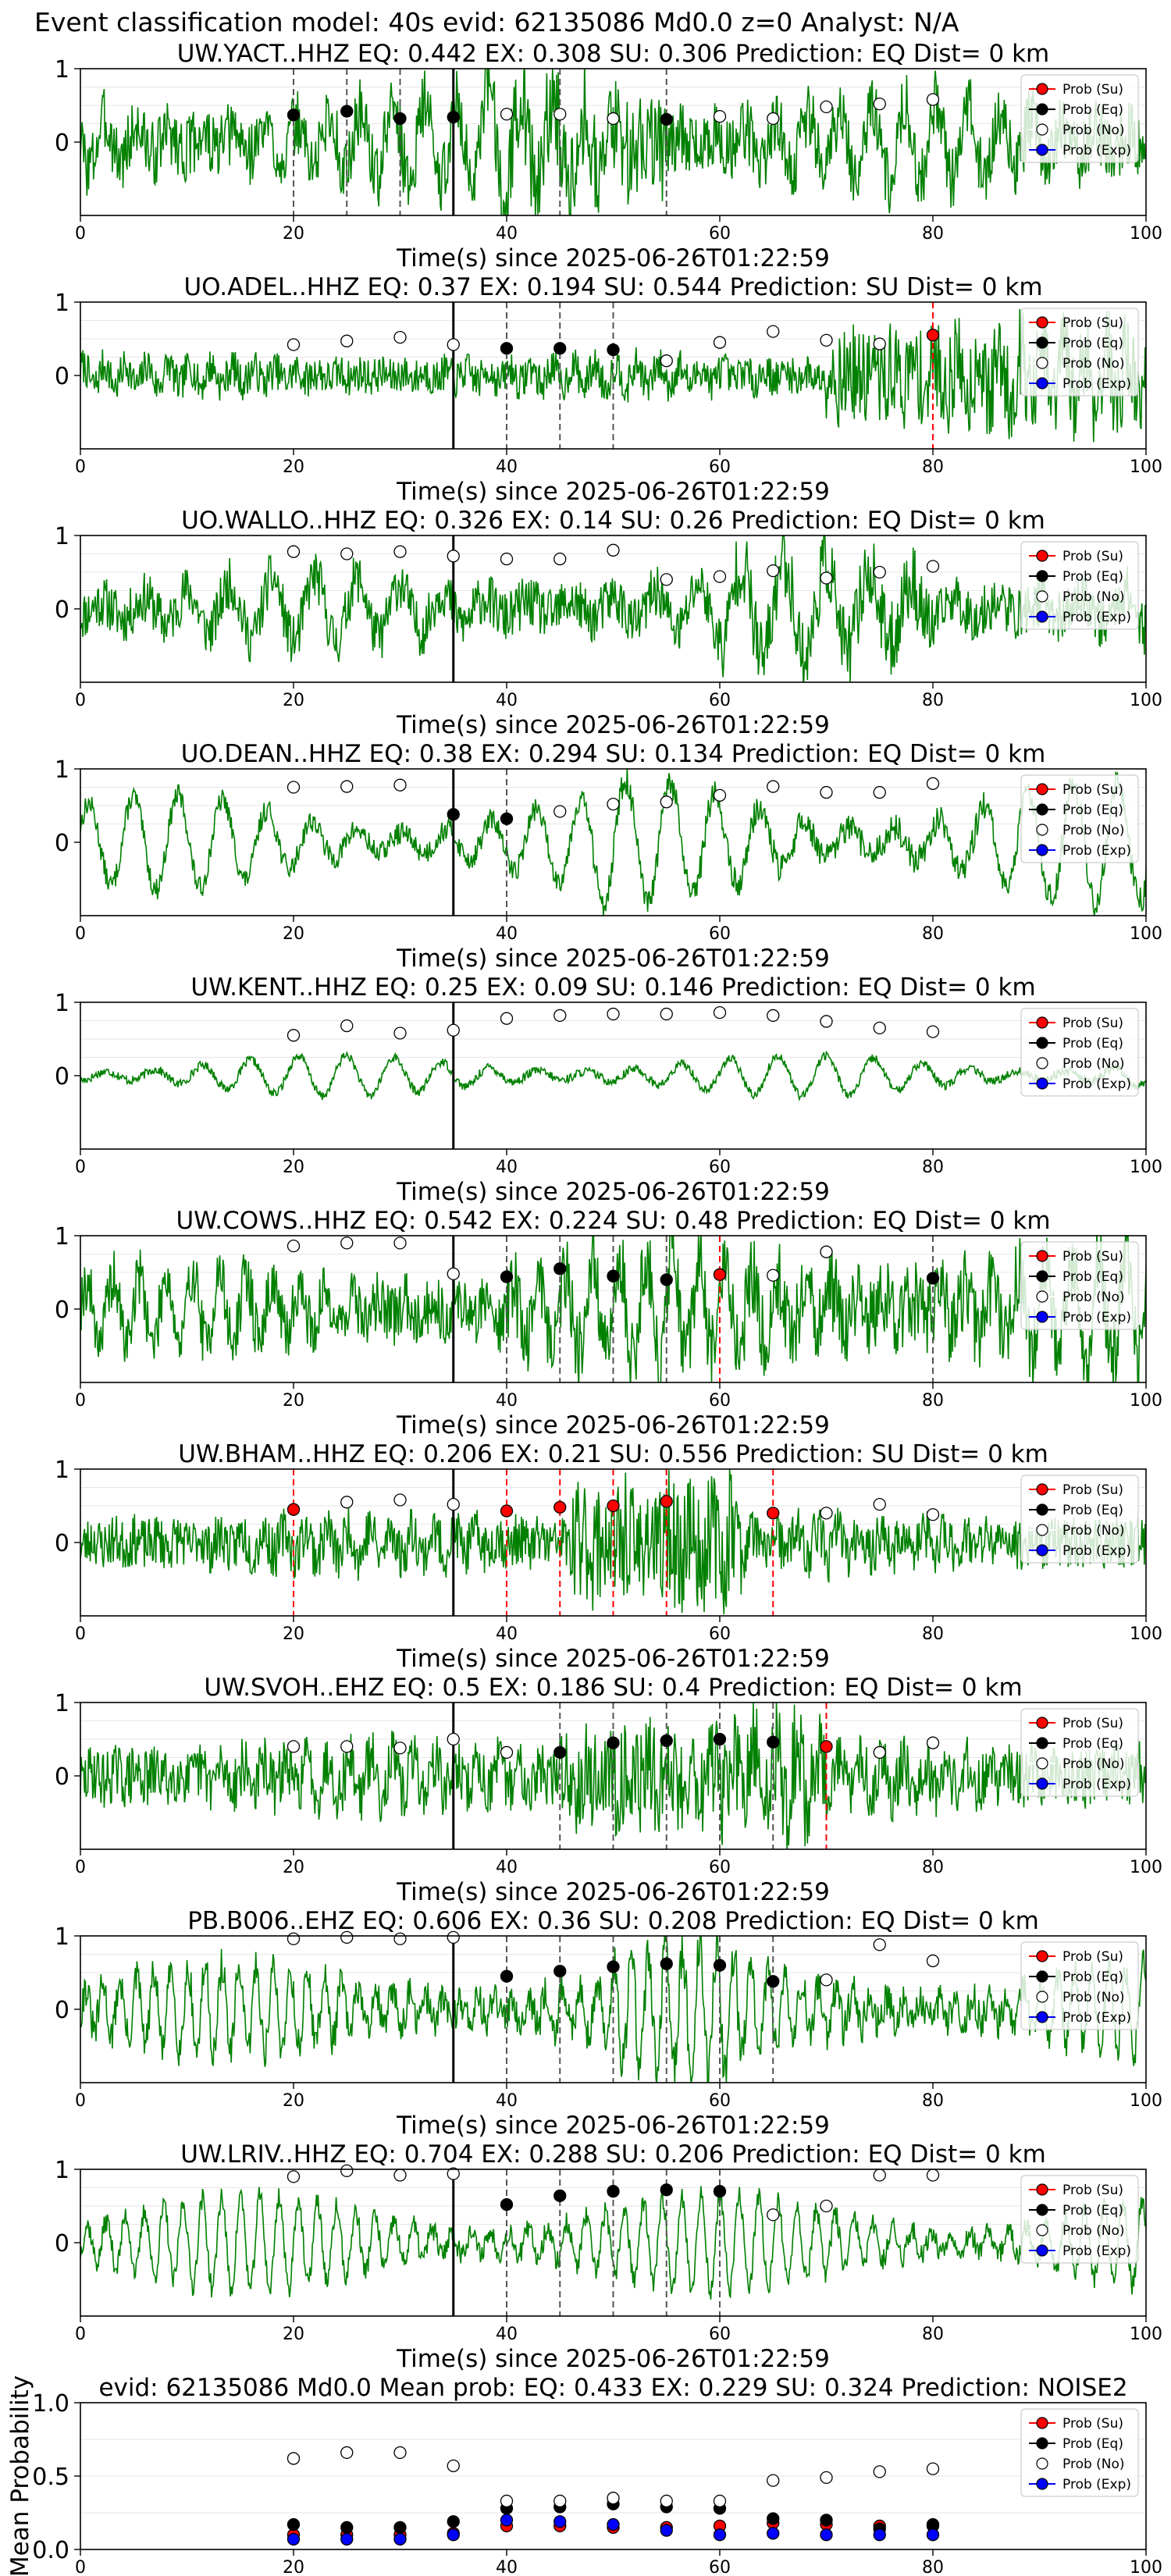  I want to click on y-tick-label: 0.5, so click(51, 2477).